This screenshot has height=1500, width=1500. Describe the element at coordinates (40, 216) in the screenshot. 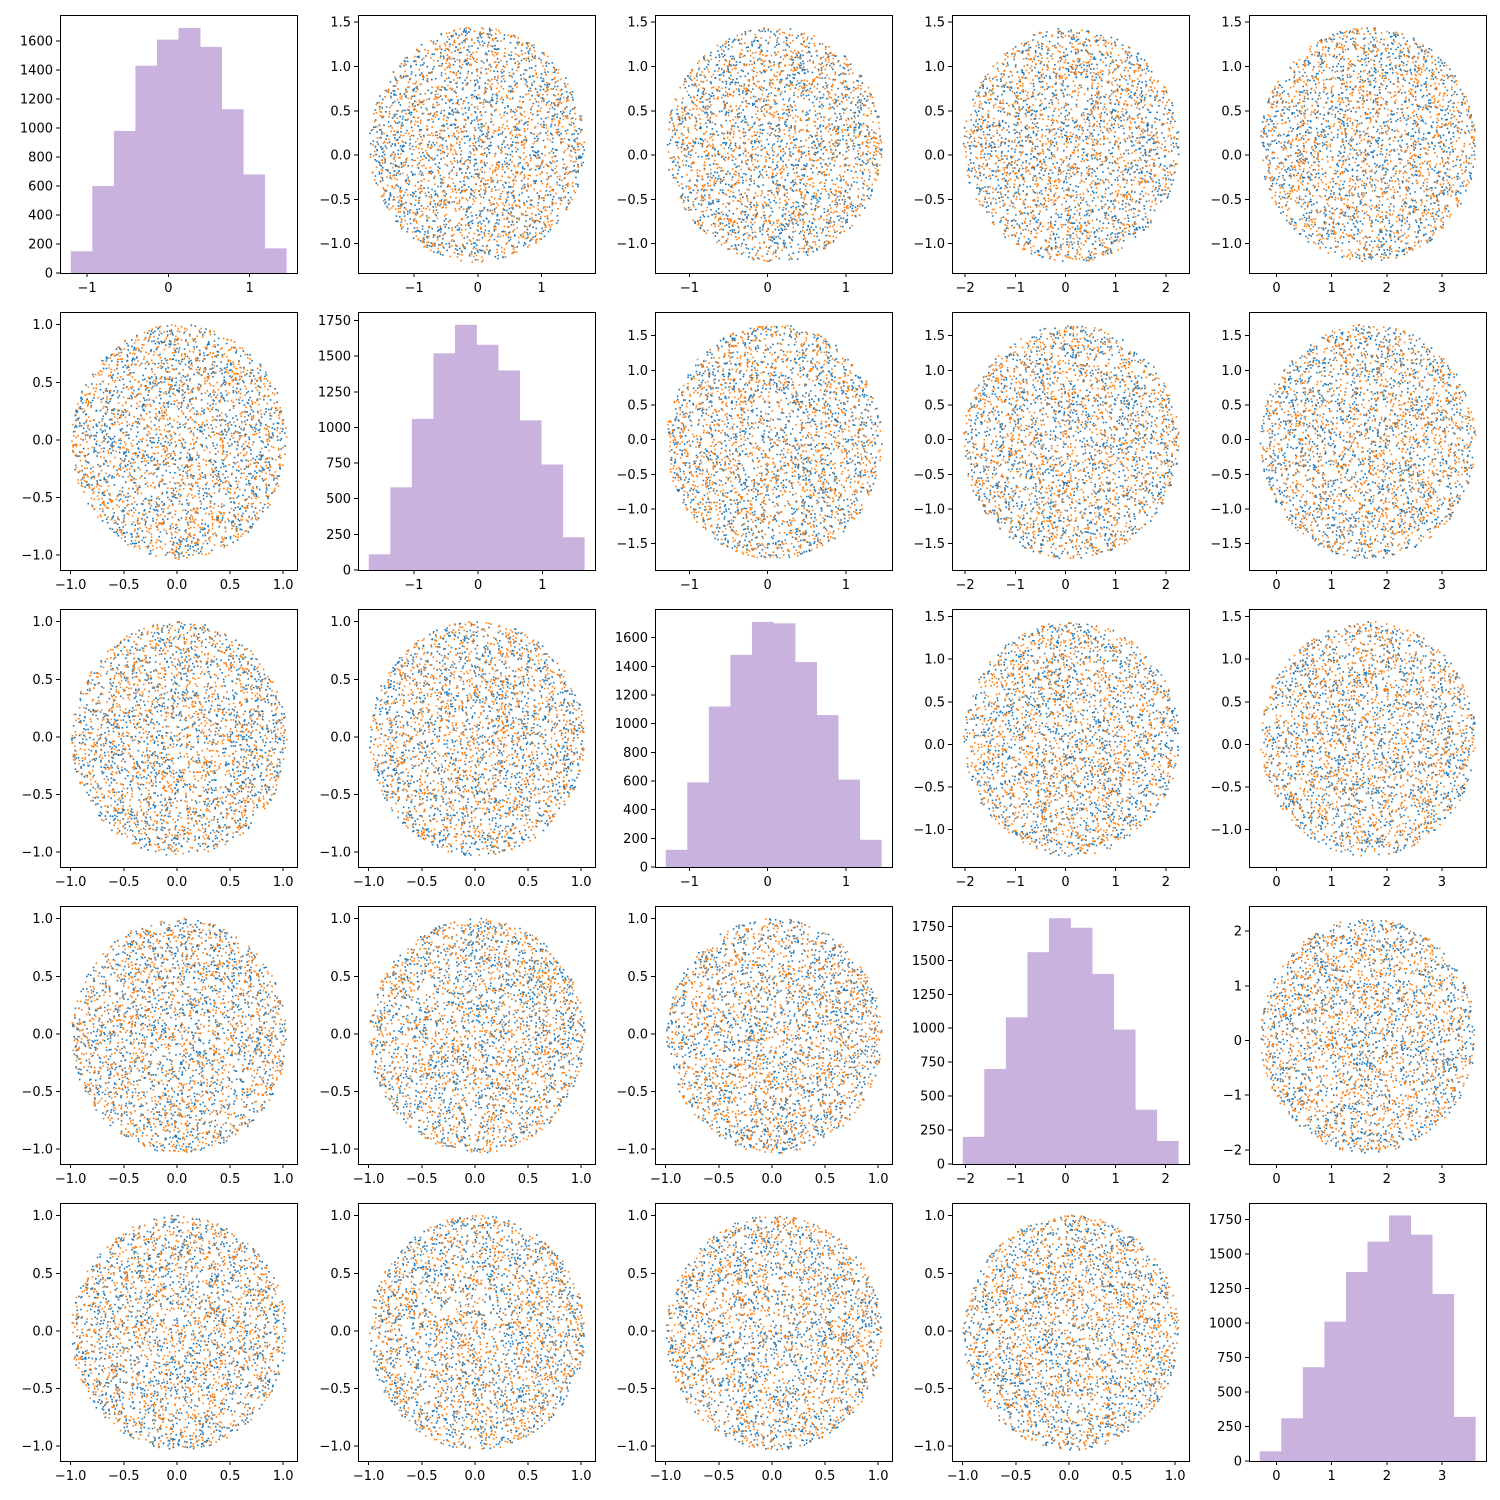

I see `y-tick-label: 400` at that location.